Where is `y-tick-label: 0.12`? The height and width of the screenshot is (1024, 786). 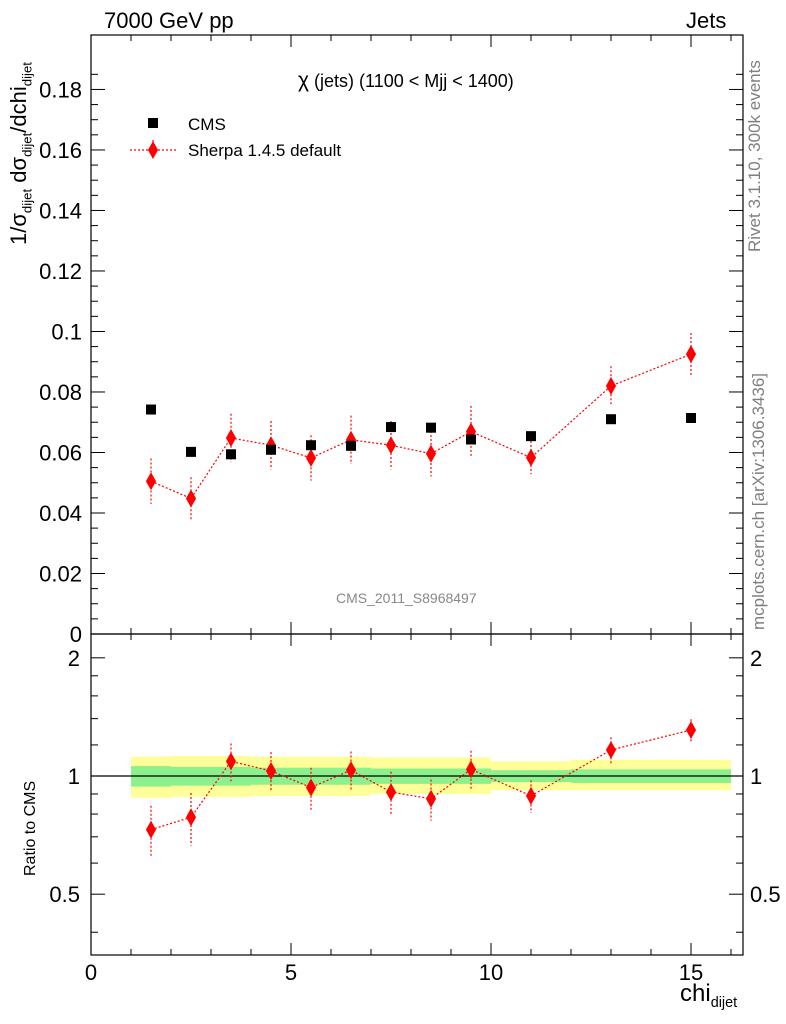
y-tick-label: 0.12 is located at coordinates (60, 271).